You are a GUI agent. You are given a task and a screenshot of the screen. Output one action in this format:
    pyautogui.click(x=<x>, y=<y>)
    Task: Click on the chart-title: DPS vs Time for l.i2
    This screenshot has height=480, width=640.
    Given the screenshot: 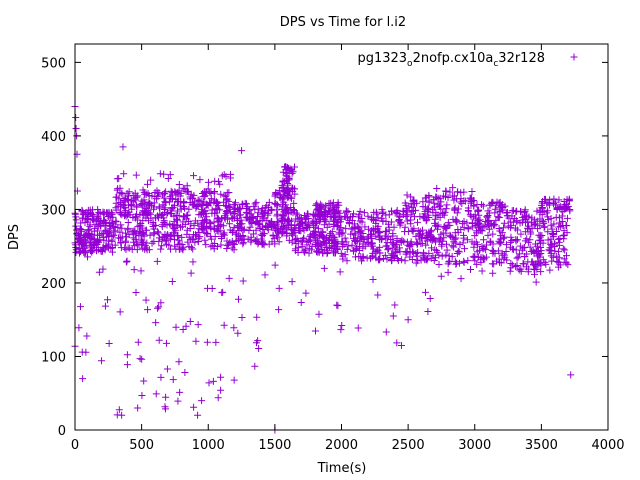 What is the action you would take?
    pyautogui.click(x=343, y=22)
    